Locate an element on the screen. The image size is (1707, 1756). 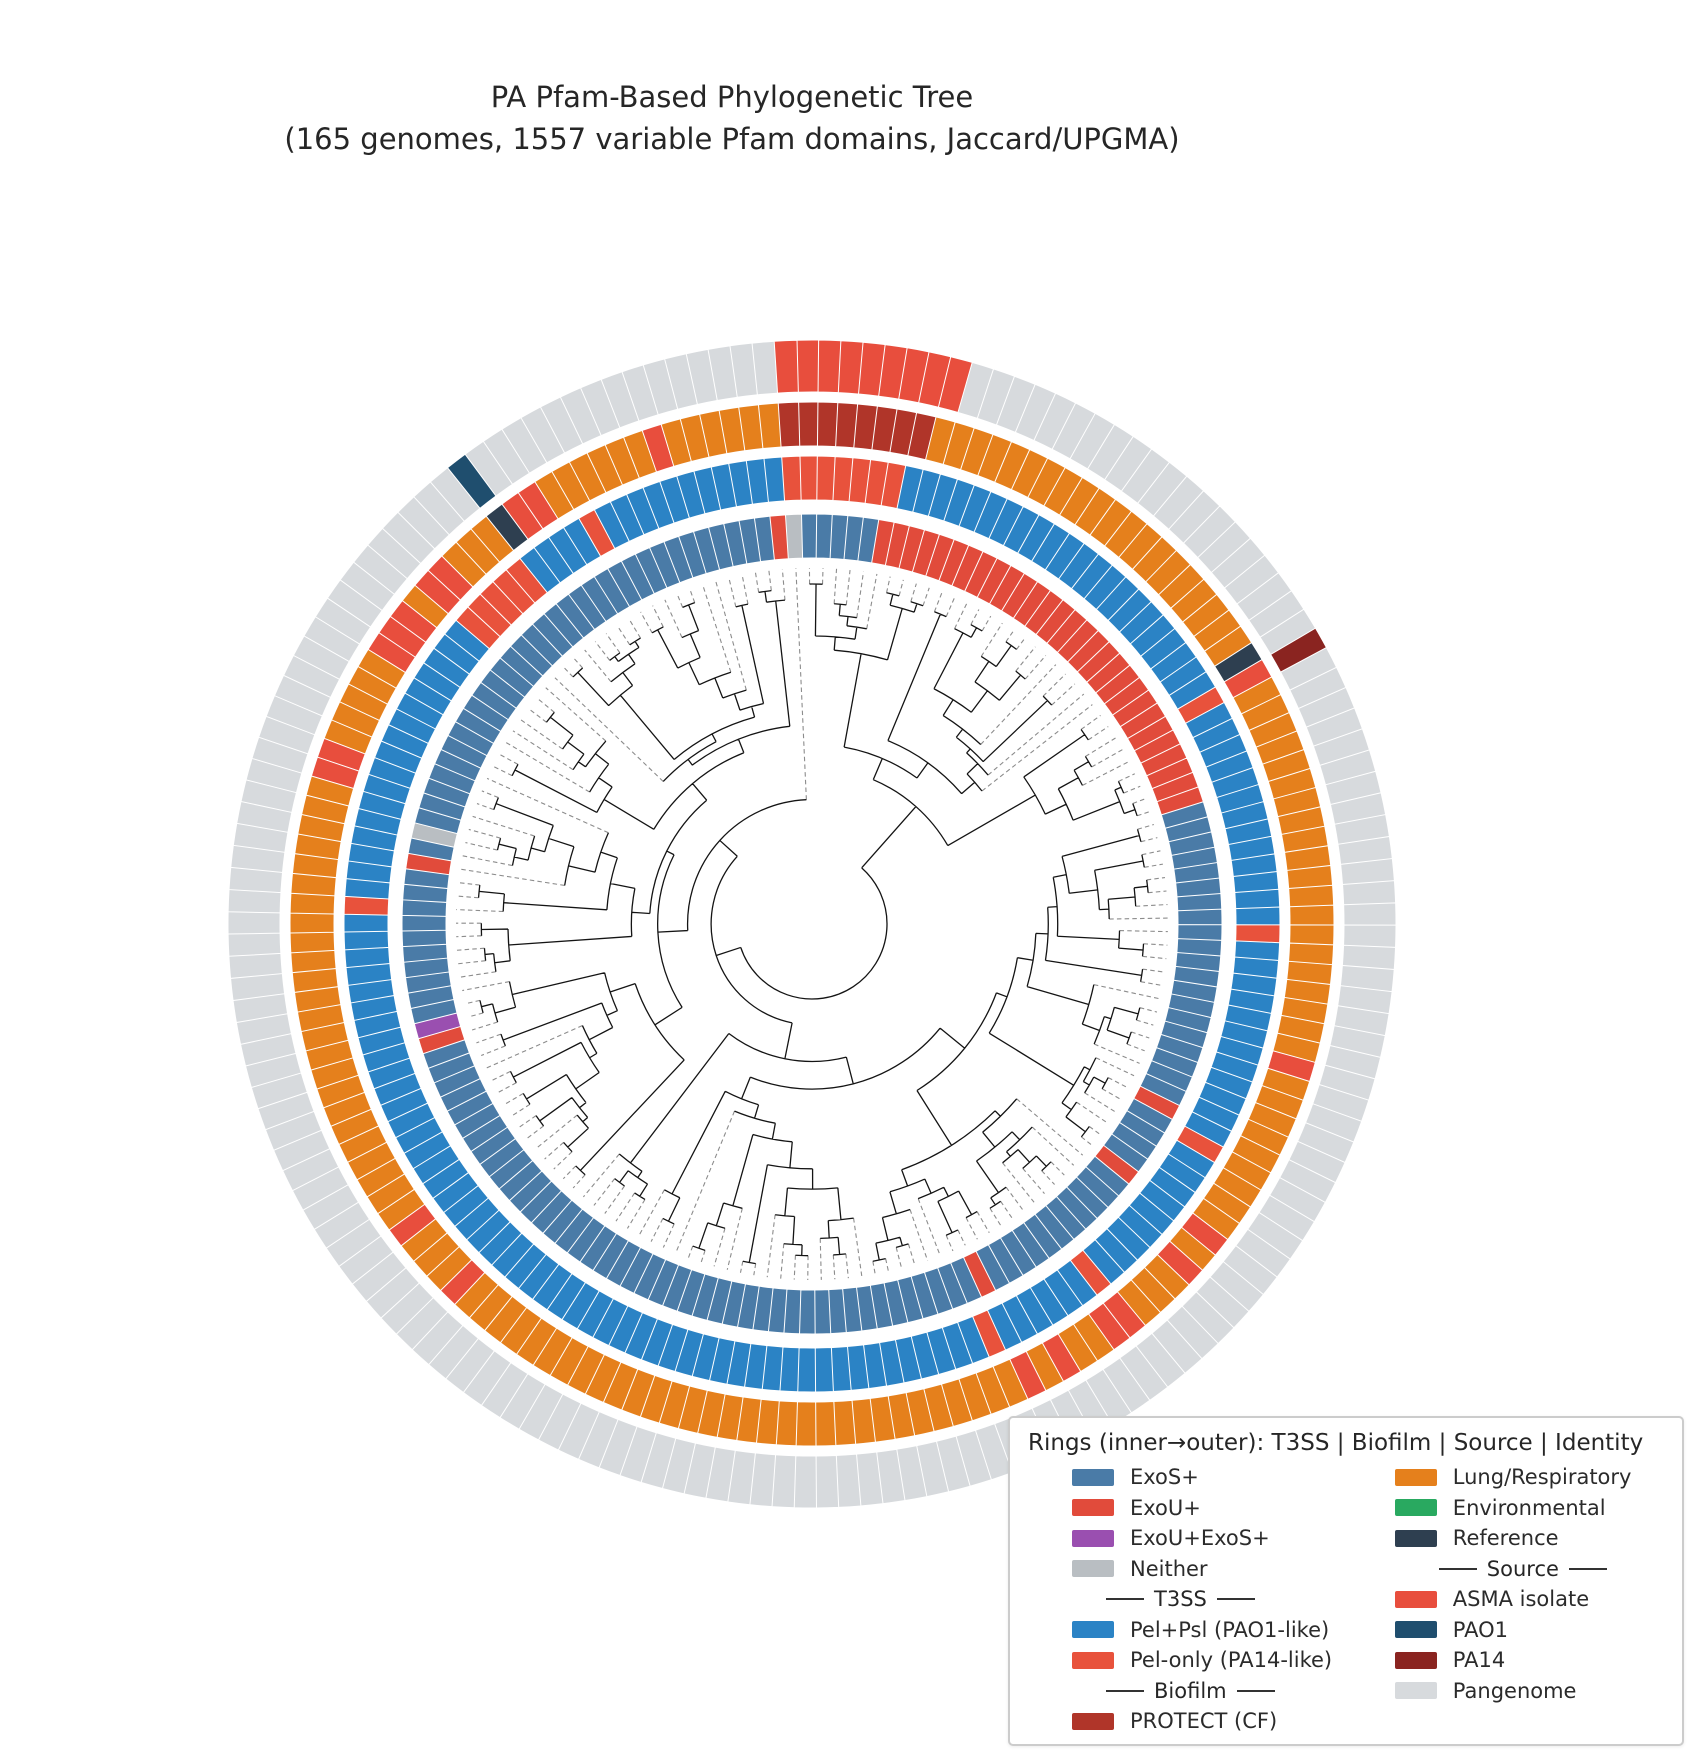
legend-item-pao1: PAO1 is located at coordinates (1512, 1630).